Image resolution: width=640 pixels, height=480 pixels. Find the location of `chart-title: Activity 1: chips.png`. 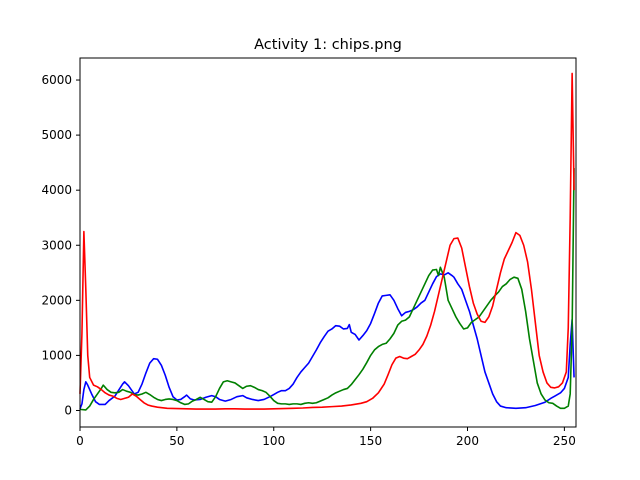

chart-title: Activity 1: chips.png is located at coordinates (328, 45).